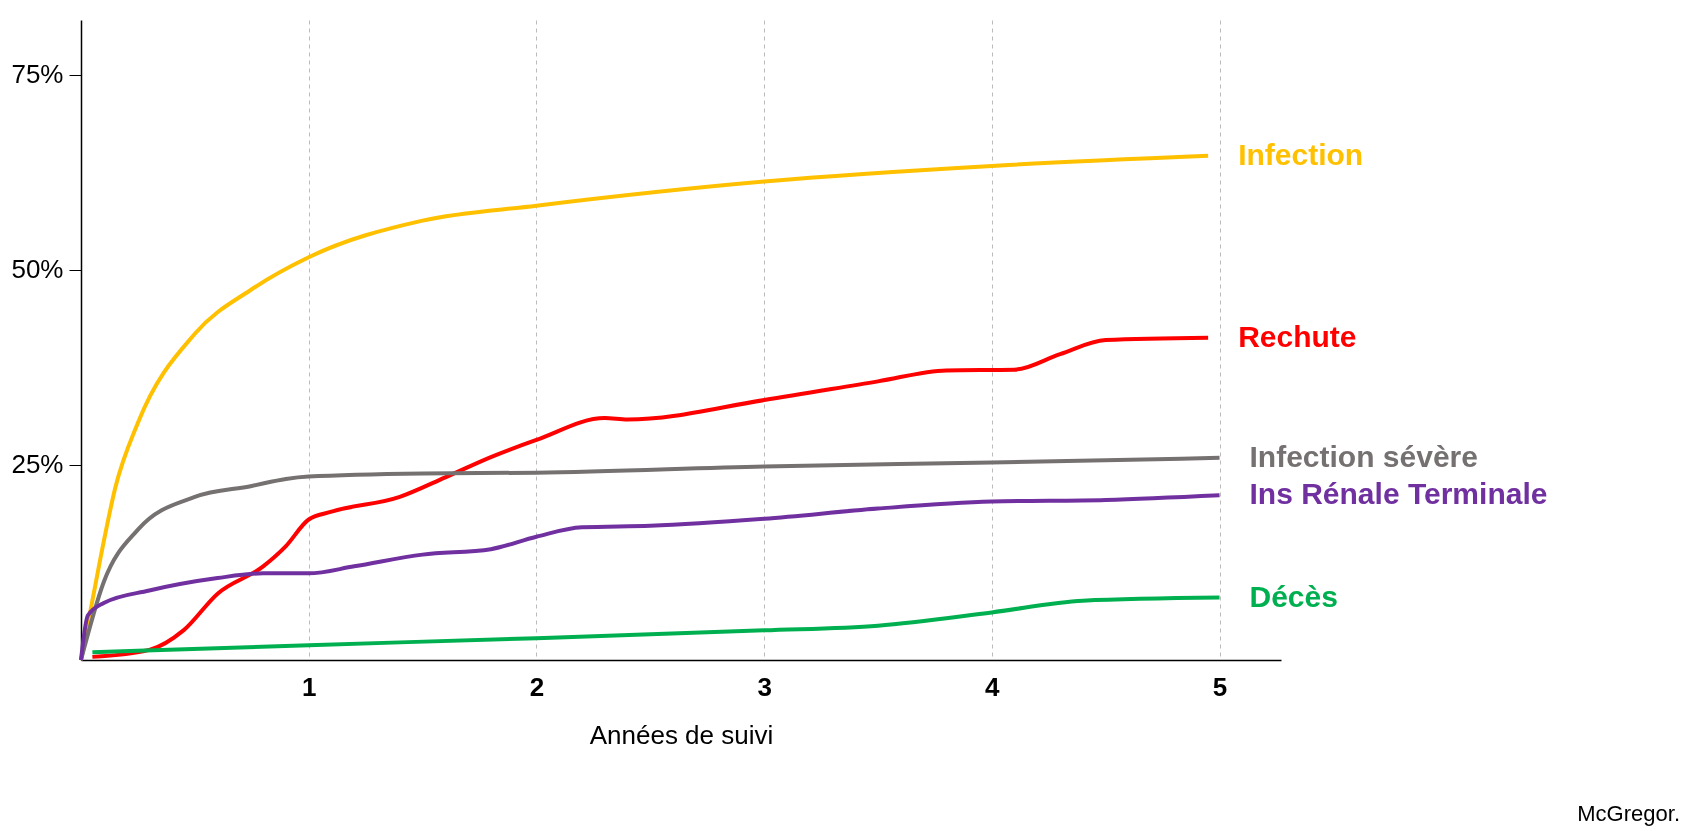 The width and height of the screenshot is (1694, 831). Describe the element at coordinates (1220, 686) in the screenshot. I see `x-tick-label: 5` at that location.